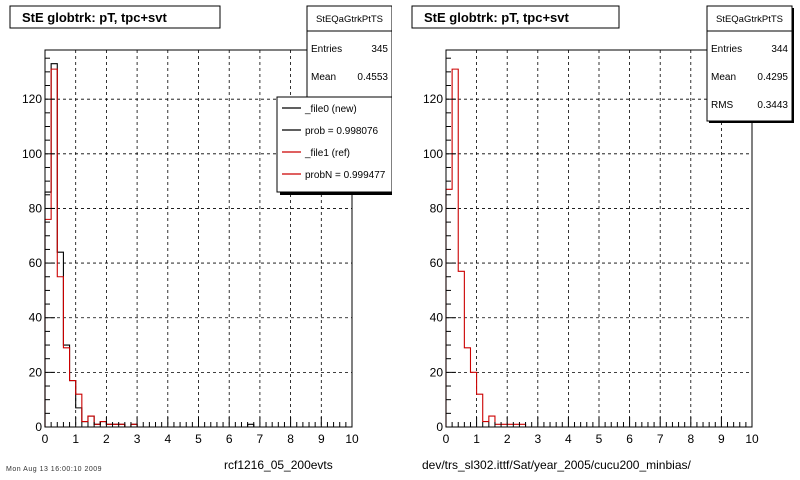 The image size is (800, 480). I want to click on legend-entry: _file0 (new), so click(330, 109).